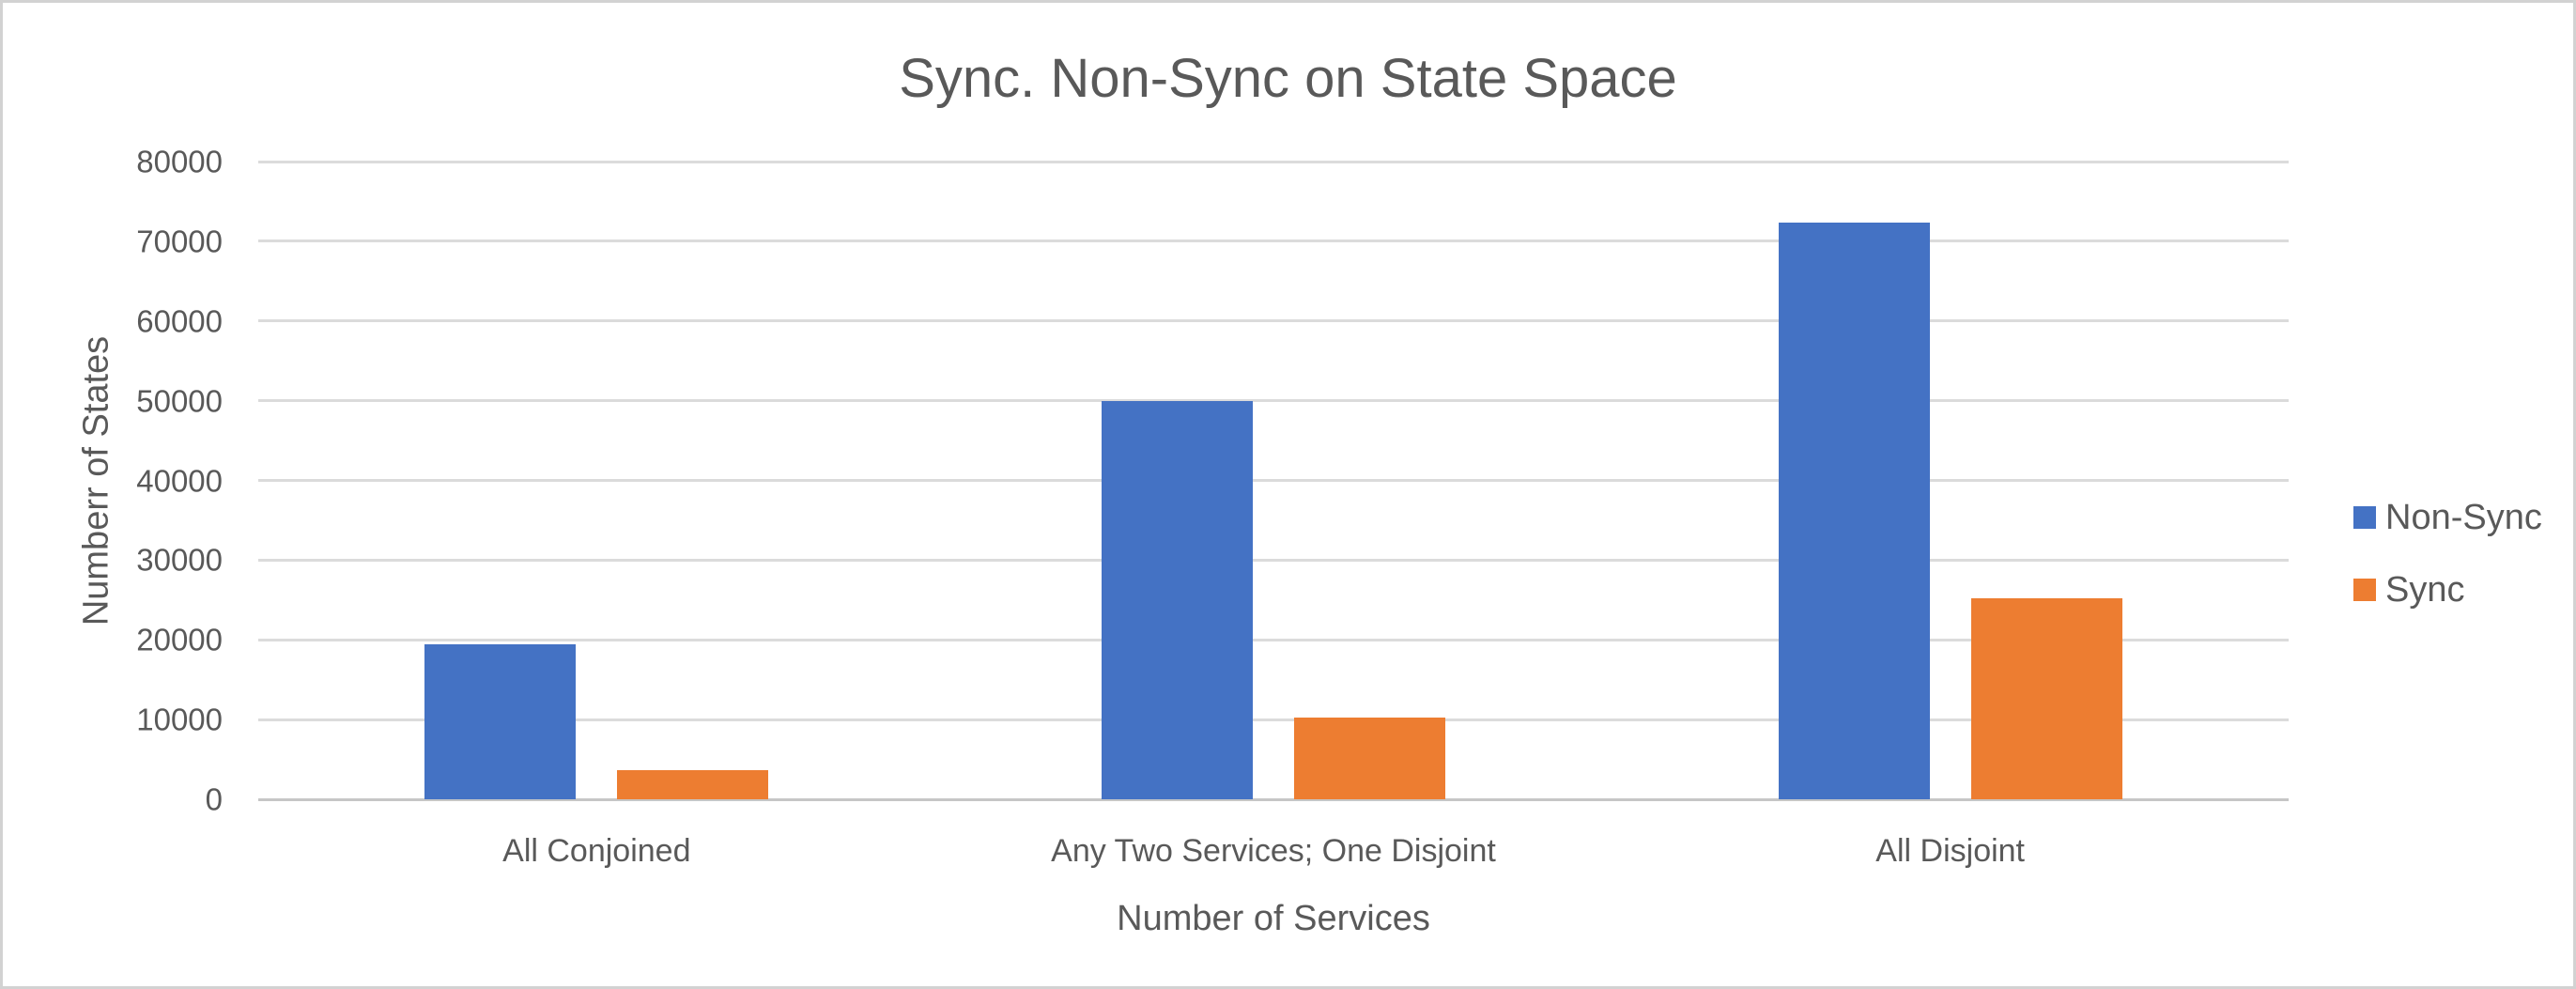 This screenshot has height=989, width=2576. I want to click on x-axis-line, so click(1273, 799).